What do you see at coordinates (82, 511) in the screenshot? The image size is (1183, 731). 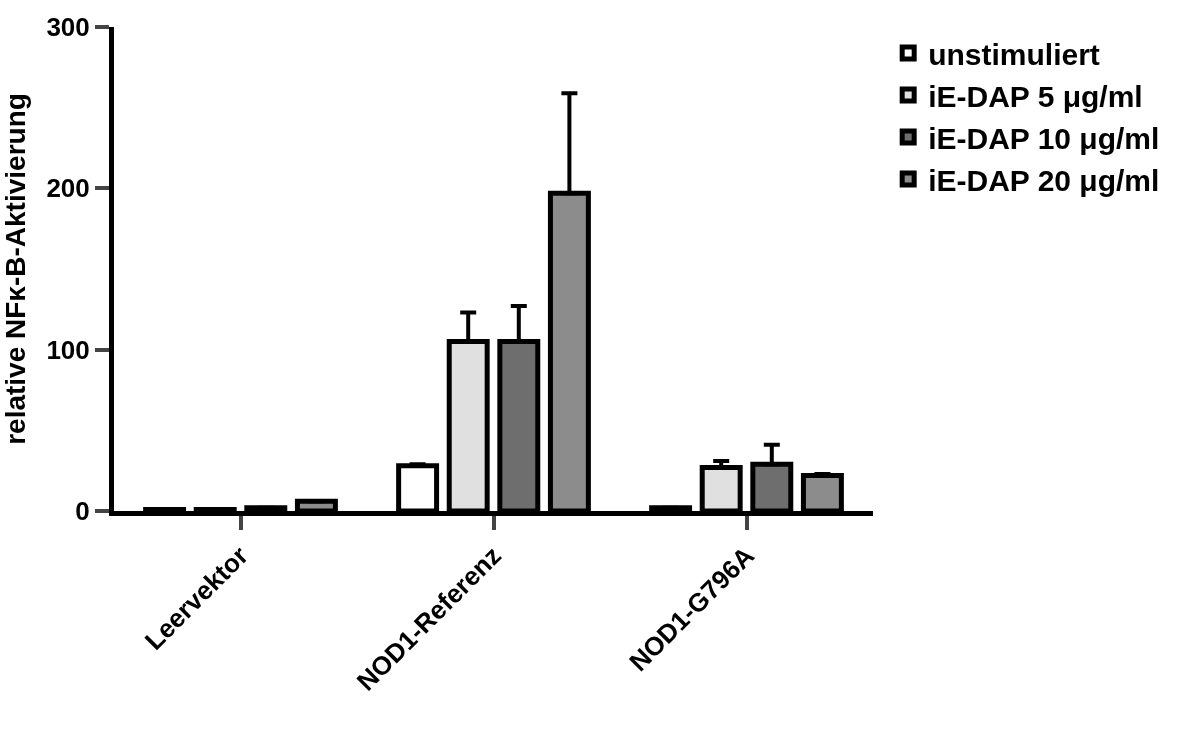 I see `y-tick-label: 0` at bounding box center [82, 511].